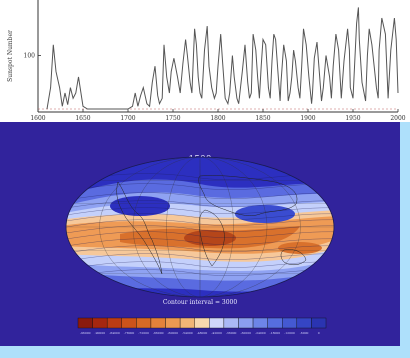 This screenshot has width=410, height=358. What do you see at coordinates (143, 333) in the screenshot?
I see `colorbar-label: -72000` at bounding box center [143, 333].